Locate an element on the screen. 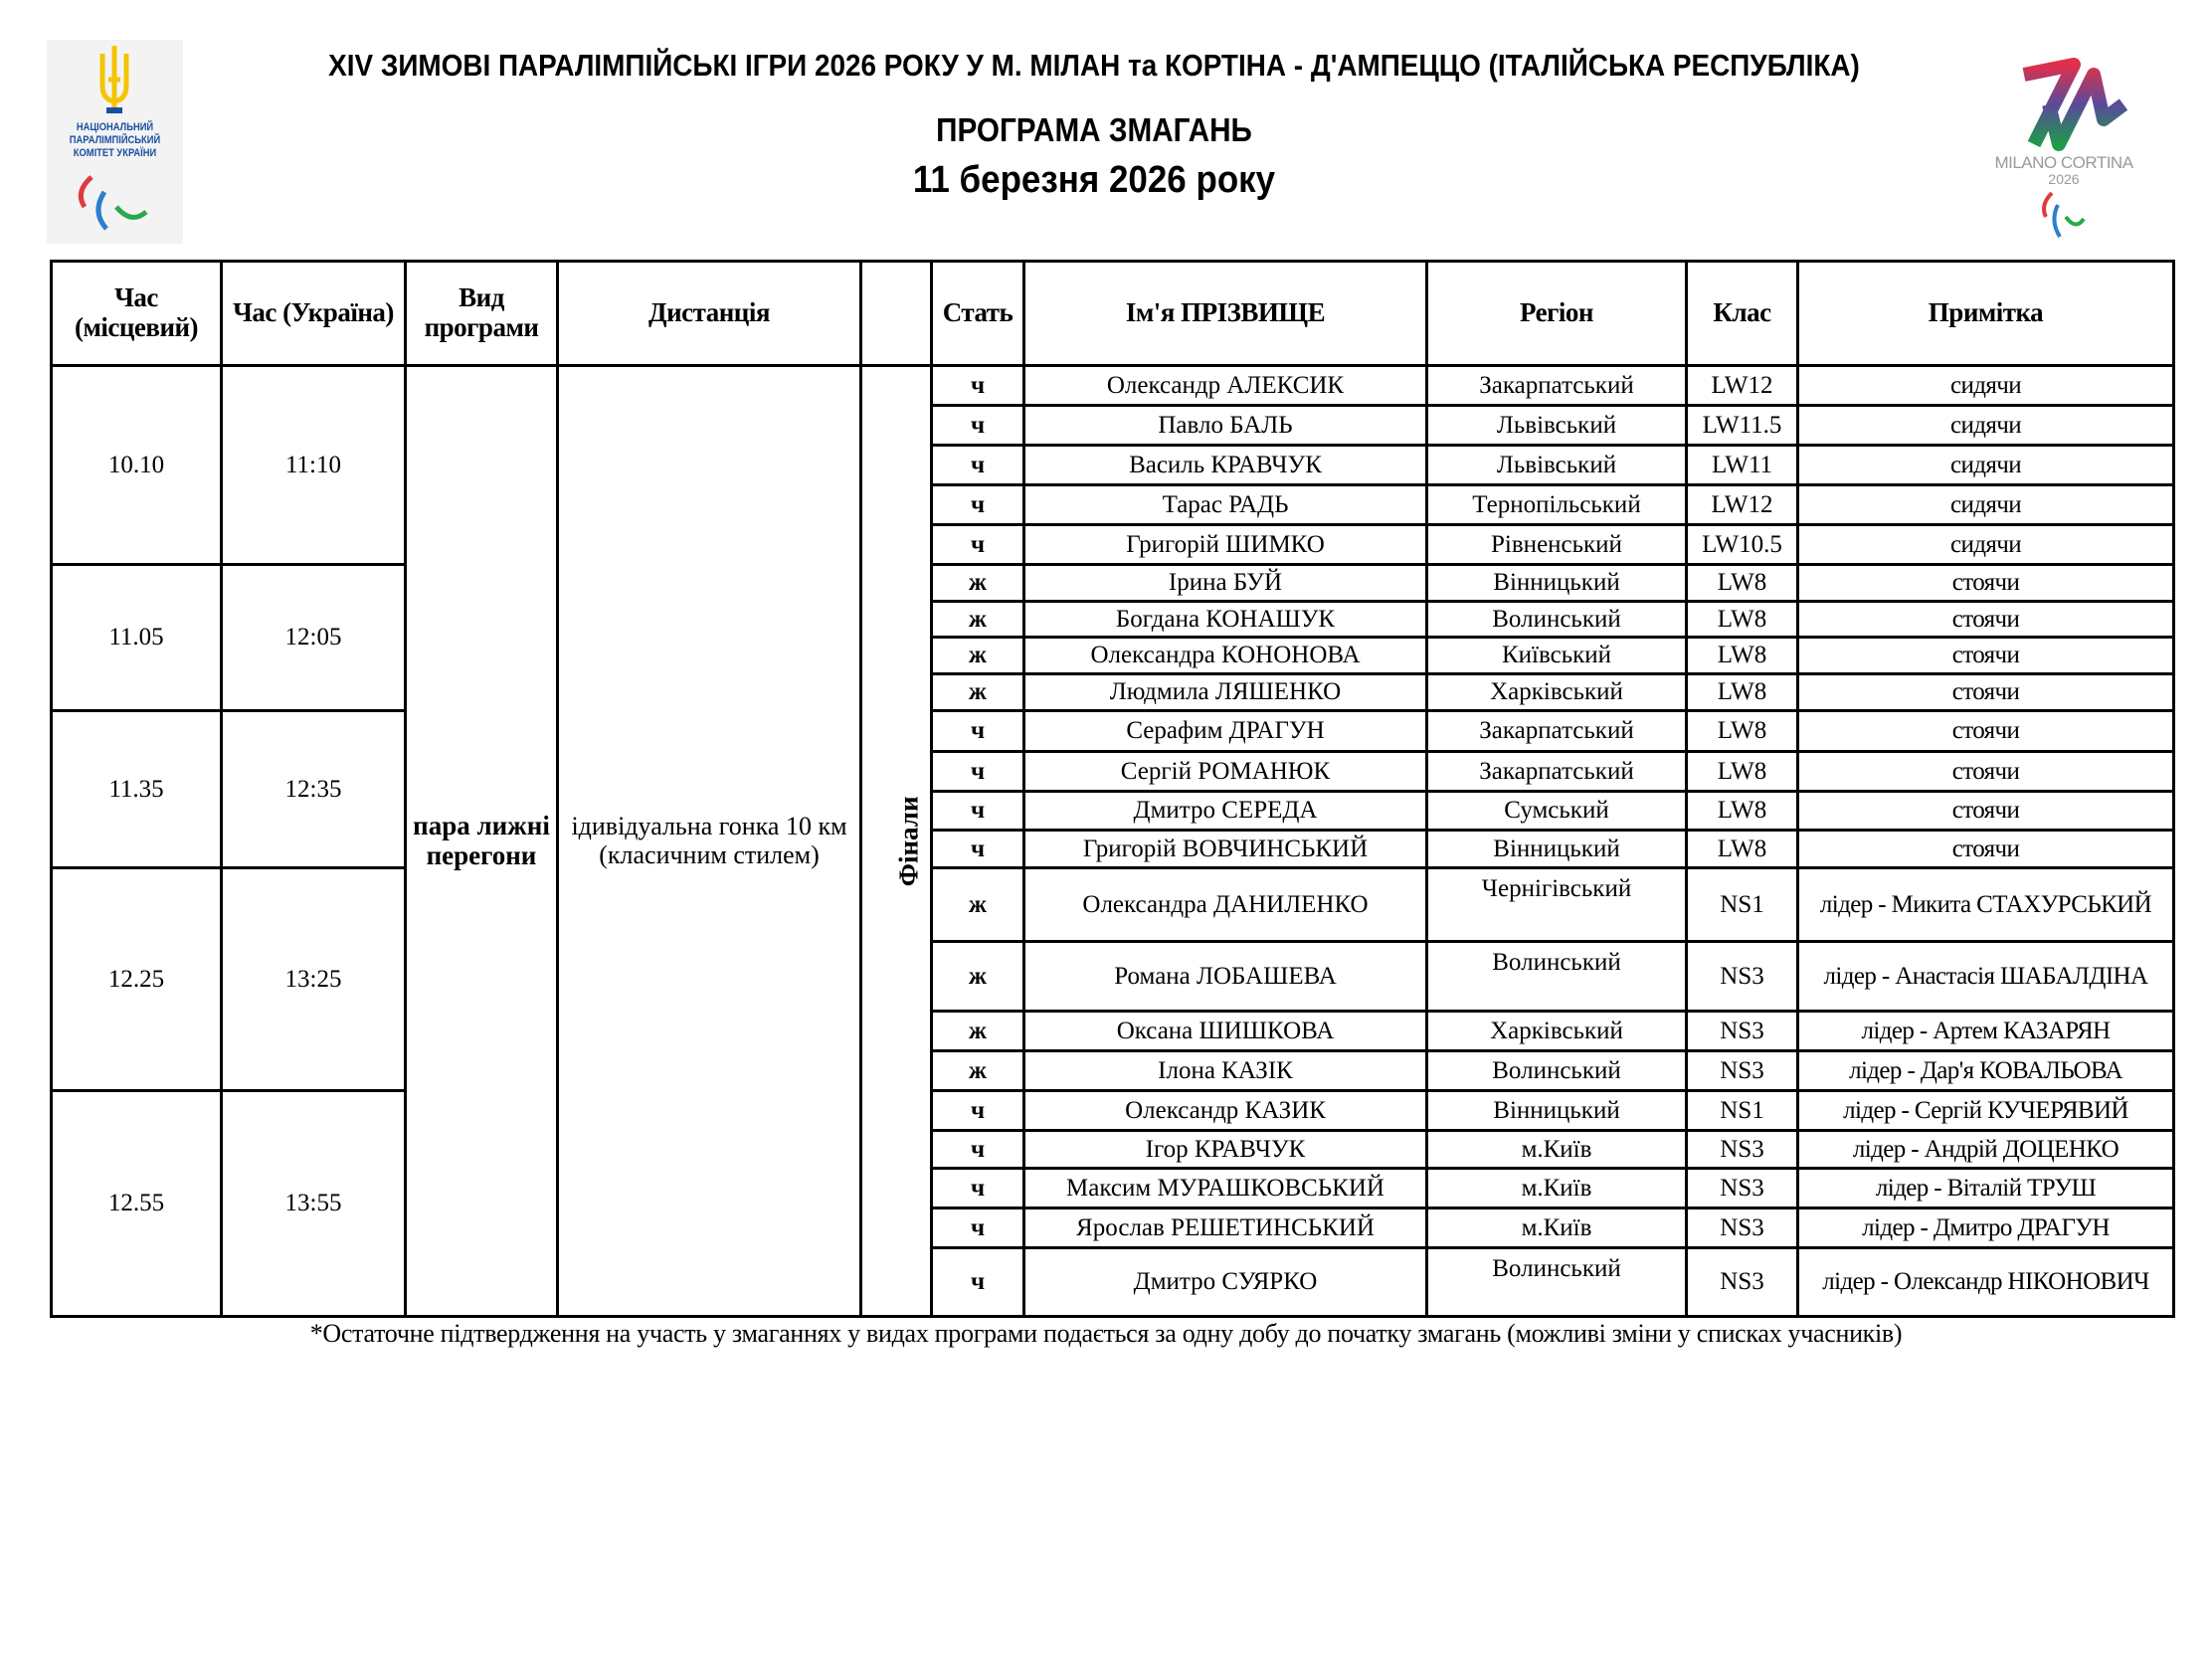  table-row: 11.05 12:05 ж Ірина БУЙ Вінницький LW8 стоячи is located at coordinates (1112, 637).